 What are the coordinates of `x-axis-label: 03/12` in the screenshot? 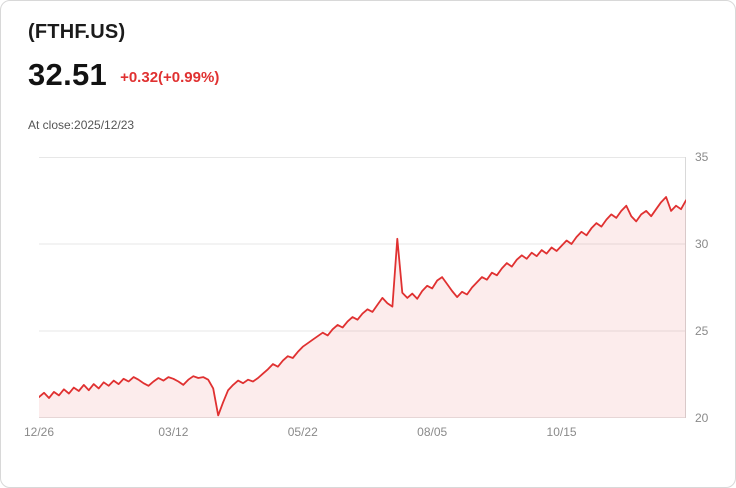 It's located at (173, 432).